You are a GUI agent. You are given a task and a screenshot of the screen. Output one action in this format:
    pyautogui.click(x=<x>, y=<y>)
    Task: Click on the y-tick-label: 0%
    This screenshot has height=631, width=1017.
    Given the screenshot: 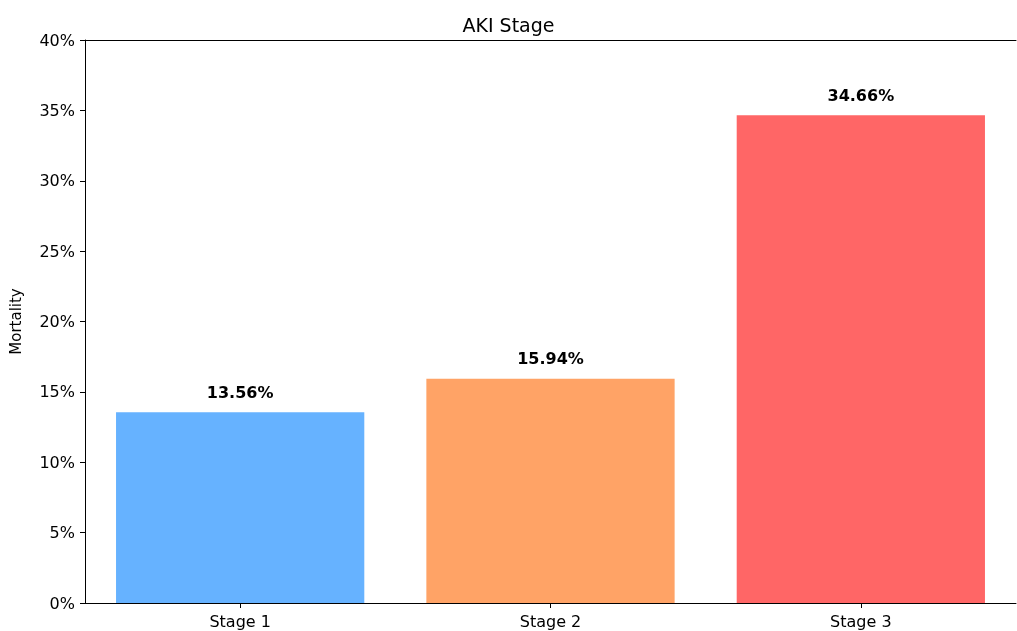 What is the action you would take?
    pyautogui.click(x=62, y=603)
    